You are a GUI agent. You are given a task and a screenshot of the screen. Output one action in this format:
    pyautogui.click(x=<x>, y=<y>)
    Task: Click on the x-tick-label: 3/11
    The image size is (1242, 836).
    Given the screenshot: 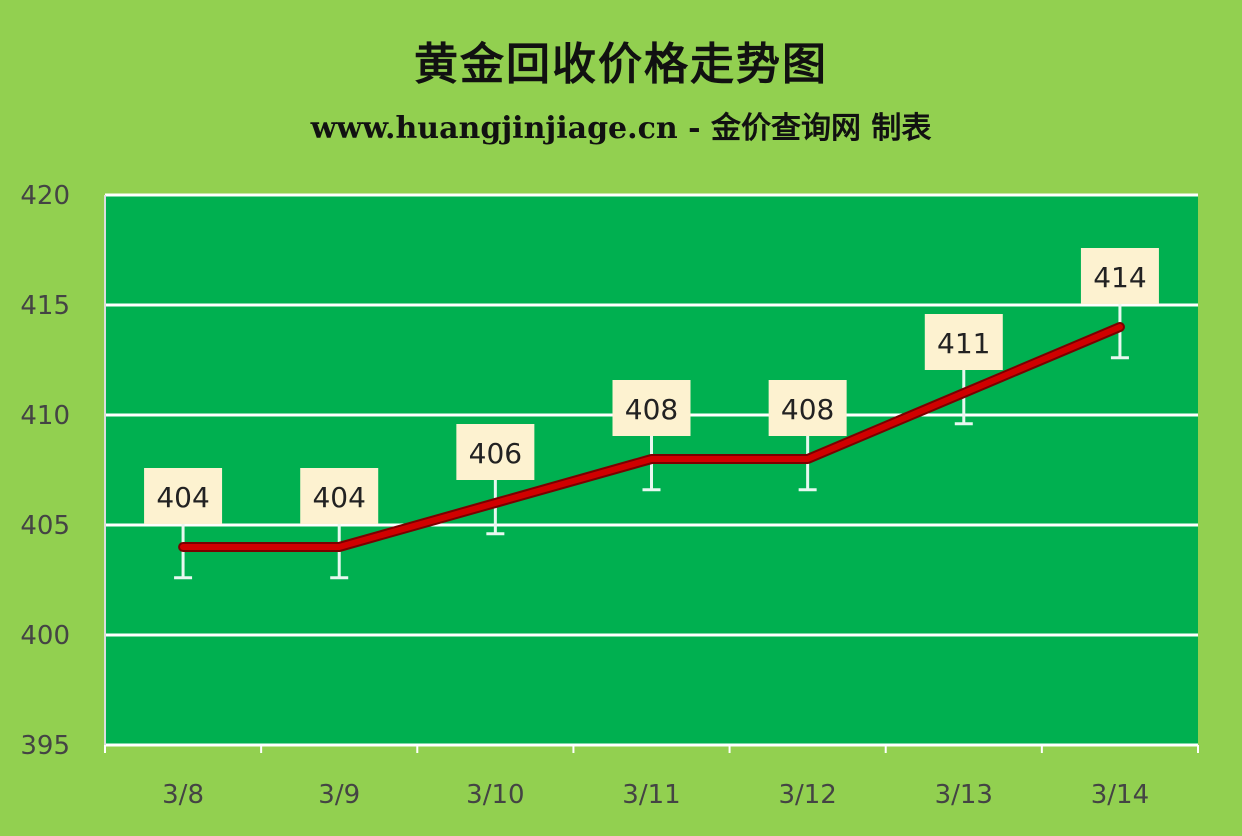 What is the action you would take?
    pyautogui.click(x=651, y=795)
    